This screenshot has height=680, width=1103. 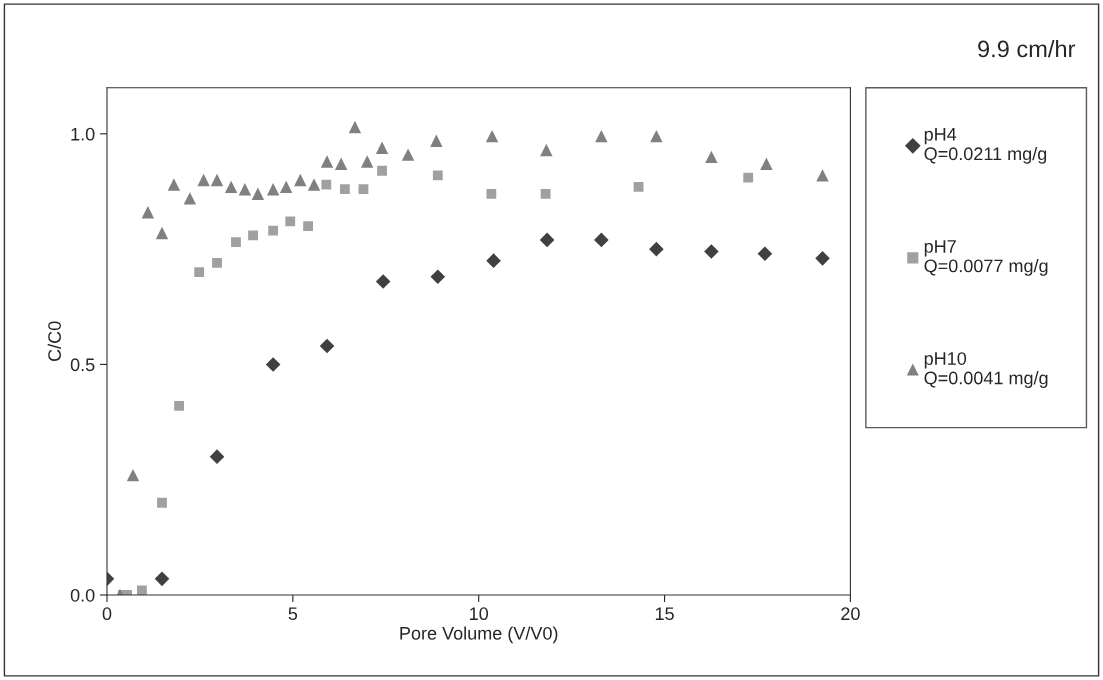 I want to click on y-tick-label: 0.5, so click(x=82, y=365).